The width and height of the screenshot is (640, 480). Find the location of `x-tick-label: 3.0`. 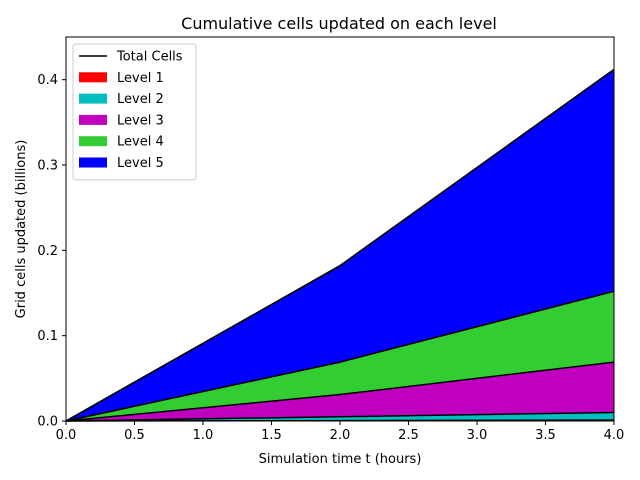

x-tick-label: 3.0 is located at coordinates (477, 435).